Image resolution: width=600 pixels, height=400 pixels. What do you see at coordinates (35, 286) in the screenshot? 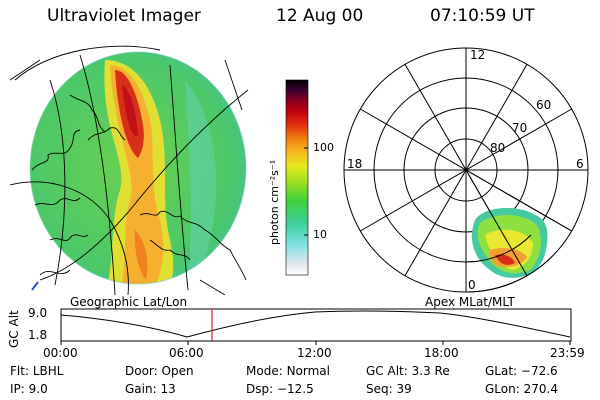
I see `spacecraft-marker` at bounding box center [35, 286].